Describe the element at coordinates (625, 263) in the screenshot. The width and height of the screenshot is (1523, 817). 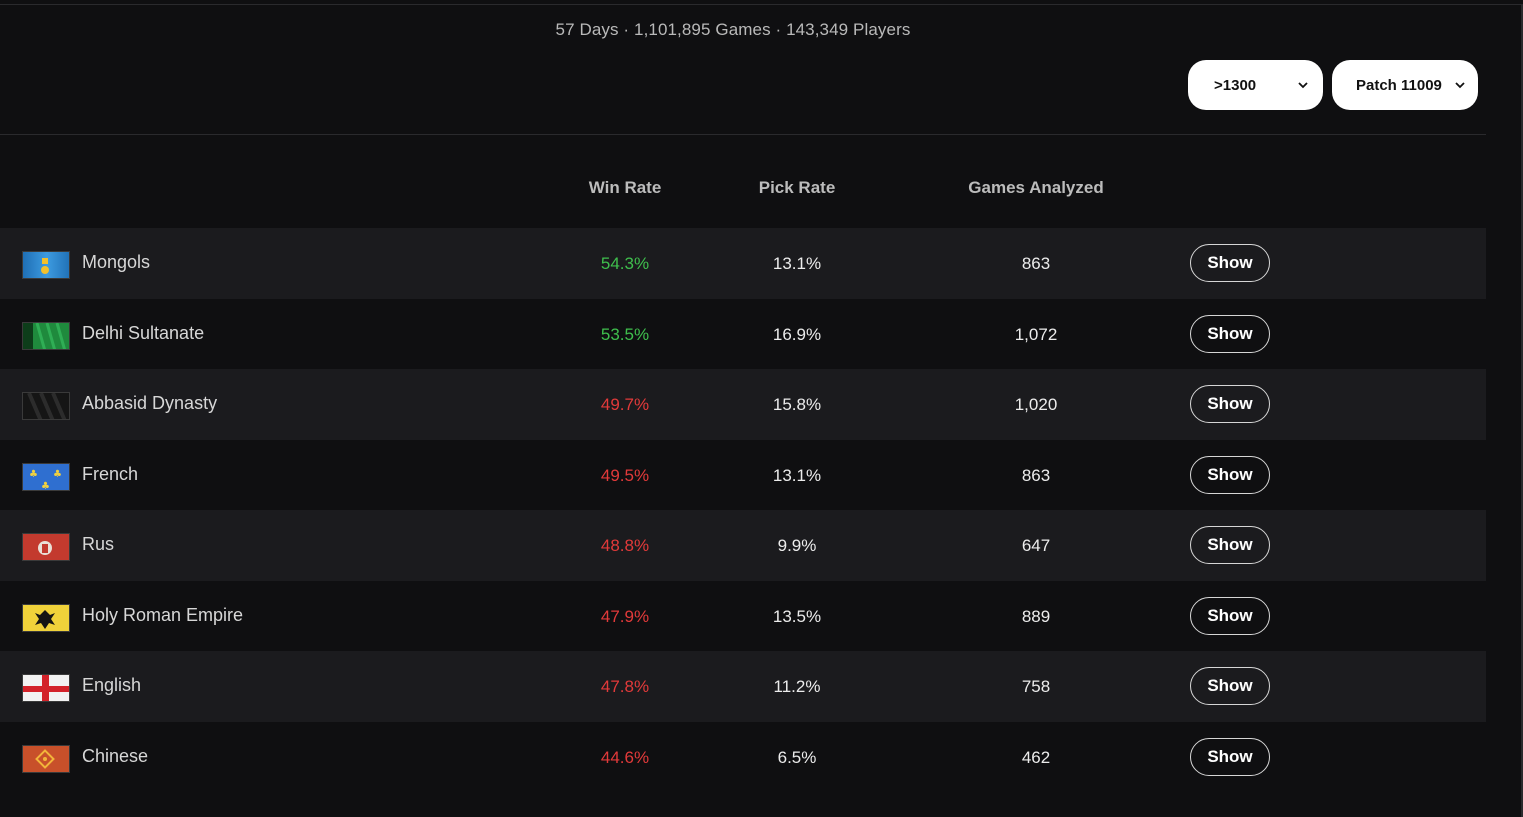
I see `win-rate-value: 54.3%` at that location.